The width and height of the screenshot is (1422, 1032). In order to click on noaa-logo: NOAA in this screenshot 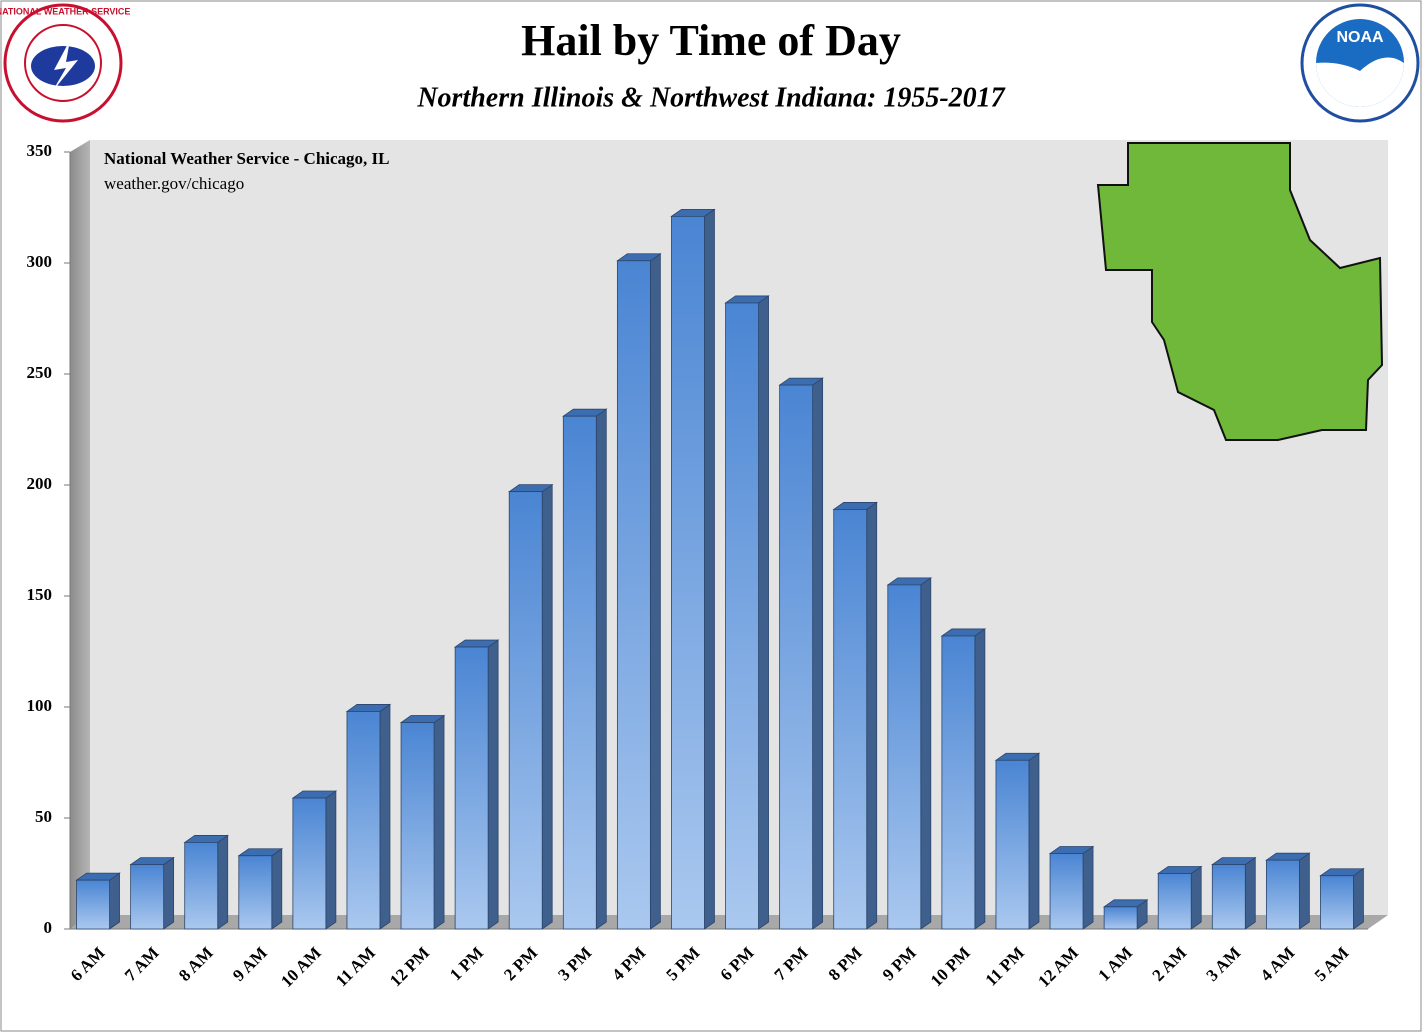, I will do `click(1360, 63)`.